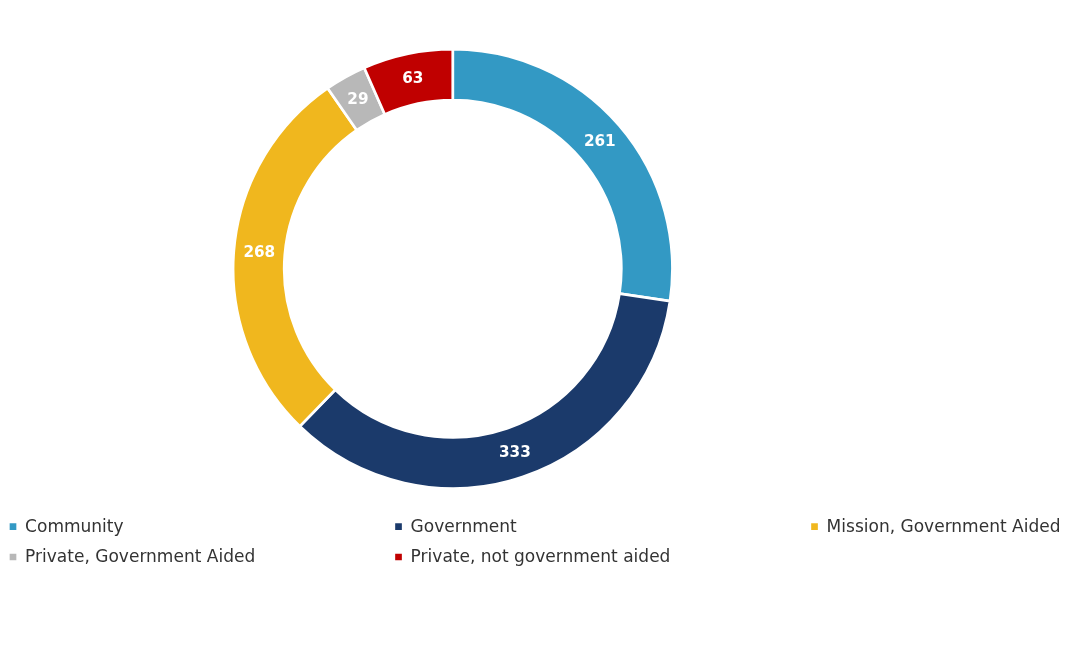  Describe the element at coordinates (358, 98) in the screenshot. I see `data-label: 29` at that location.